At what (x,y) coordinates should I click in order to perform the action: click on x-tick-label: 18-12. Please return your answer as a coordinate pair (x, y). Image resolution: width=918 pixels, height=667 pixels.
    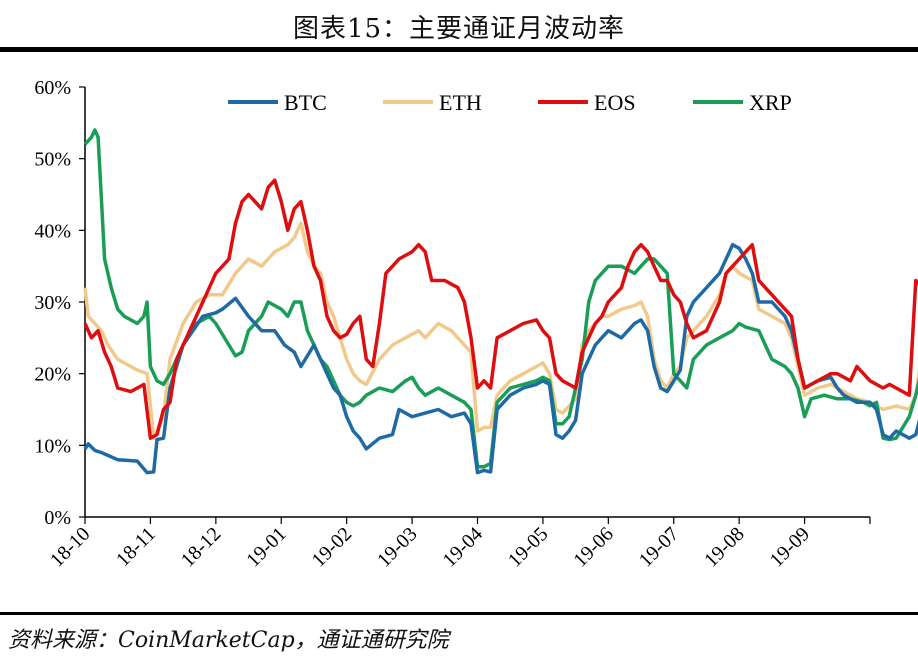
    Looking at the image, I should click on (201, 547).